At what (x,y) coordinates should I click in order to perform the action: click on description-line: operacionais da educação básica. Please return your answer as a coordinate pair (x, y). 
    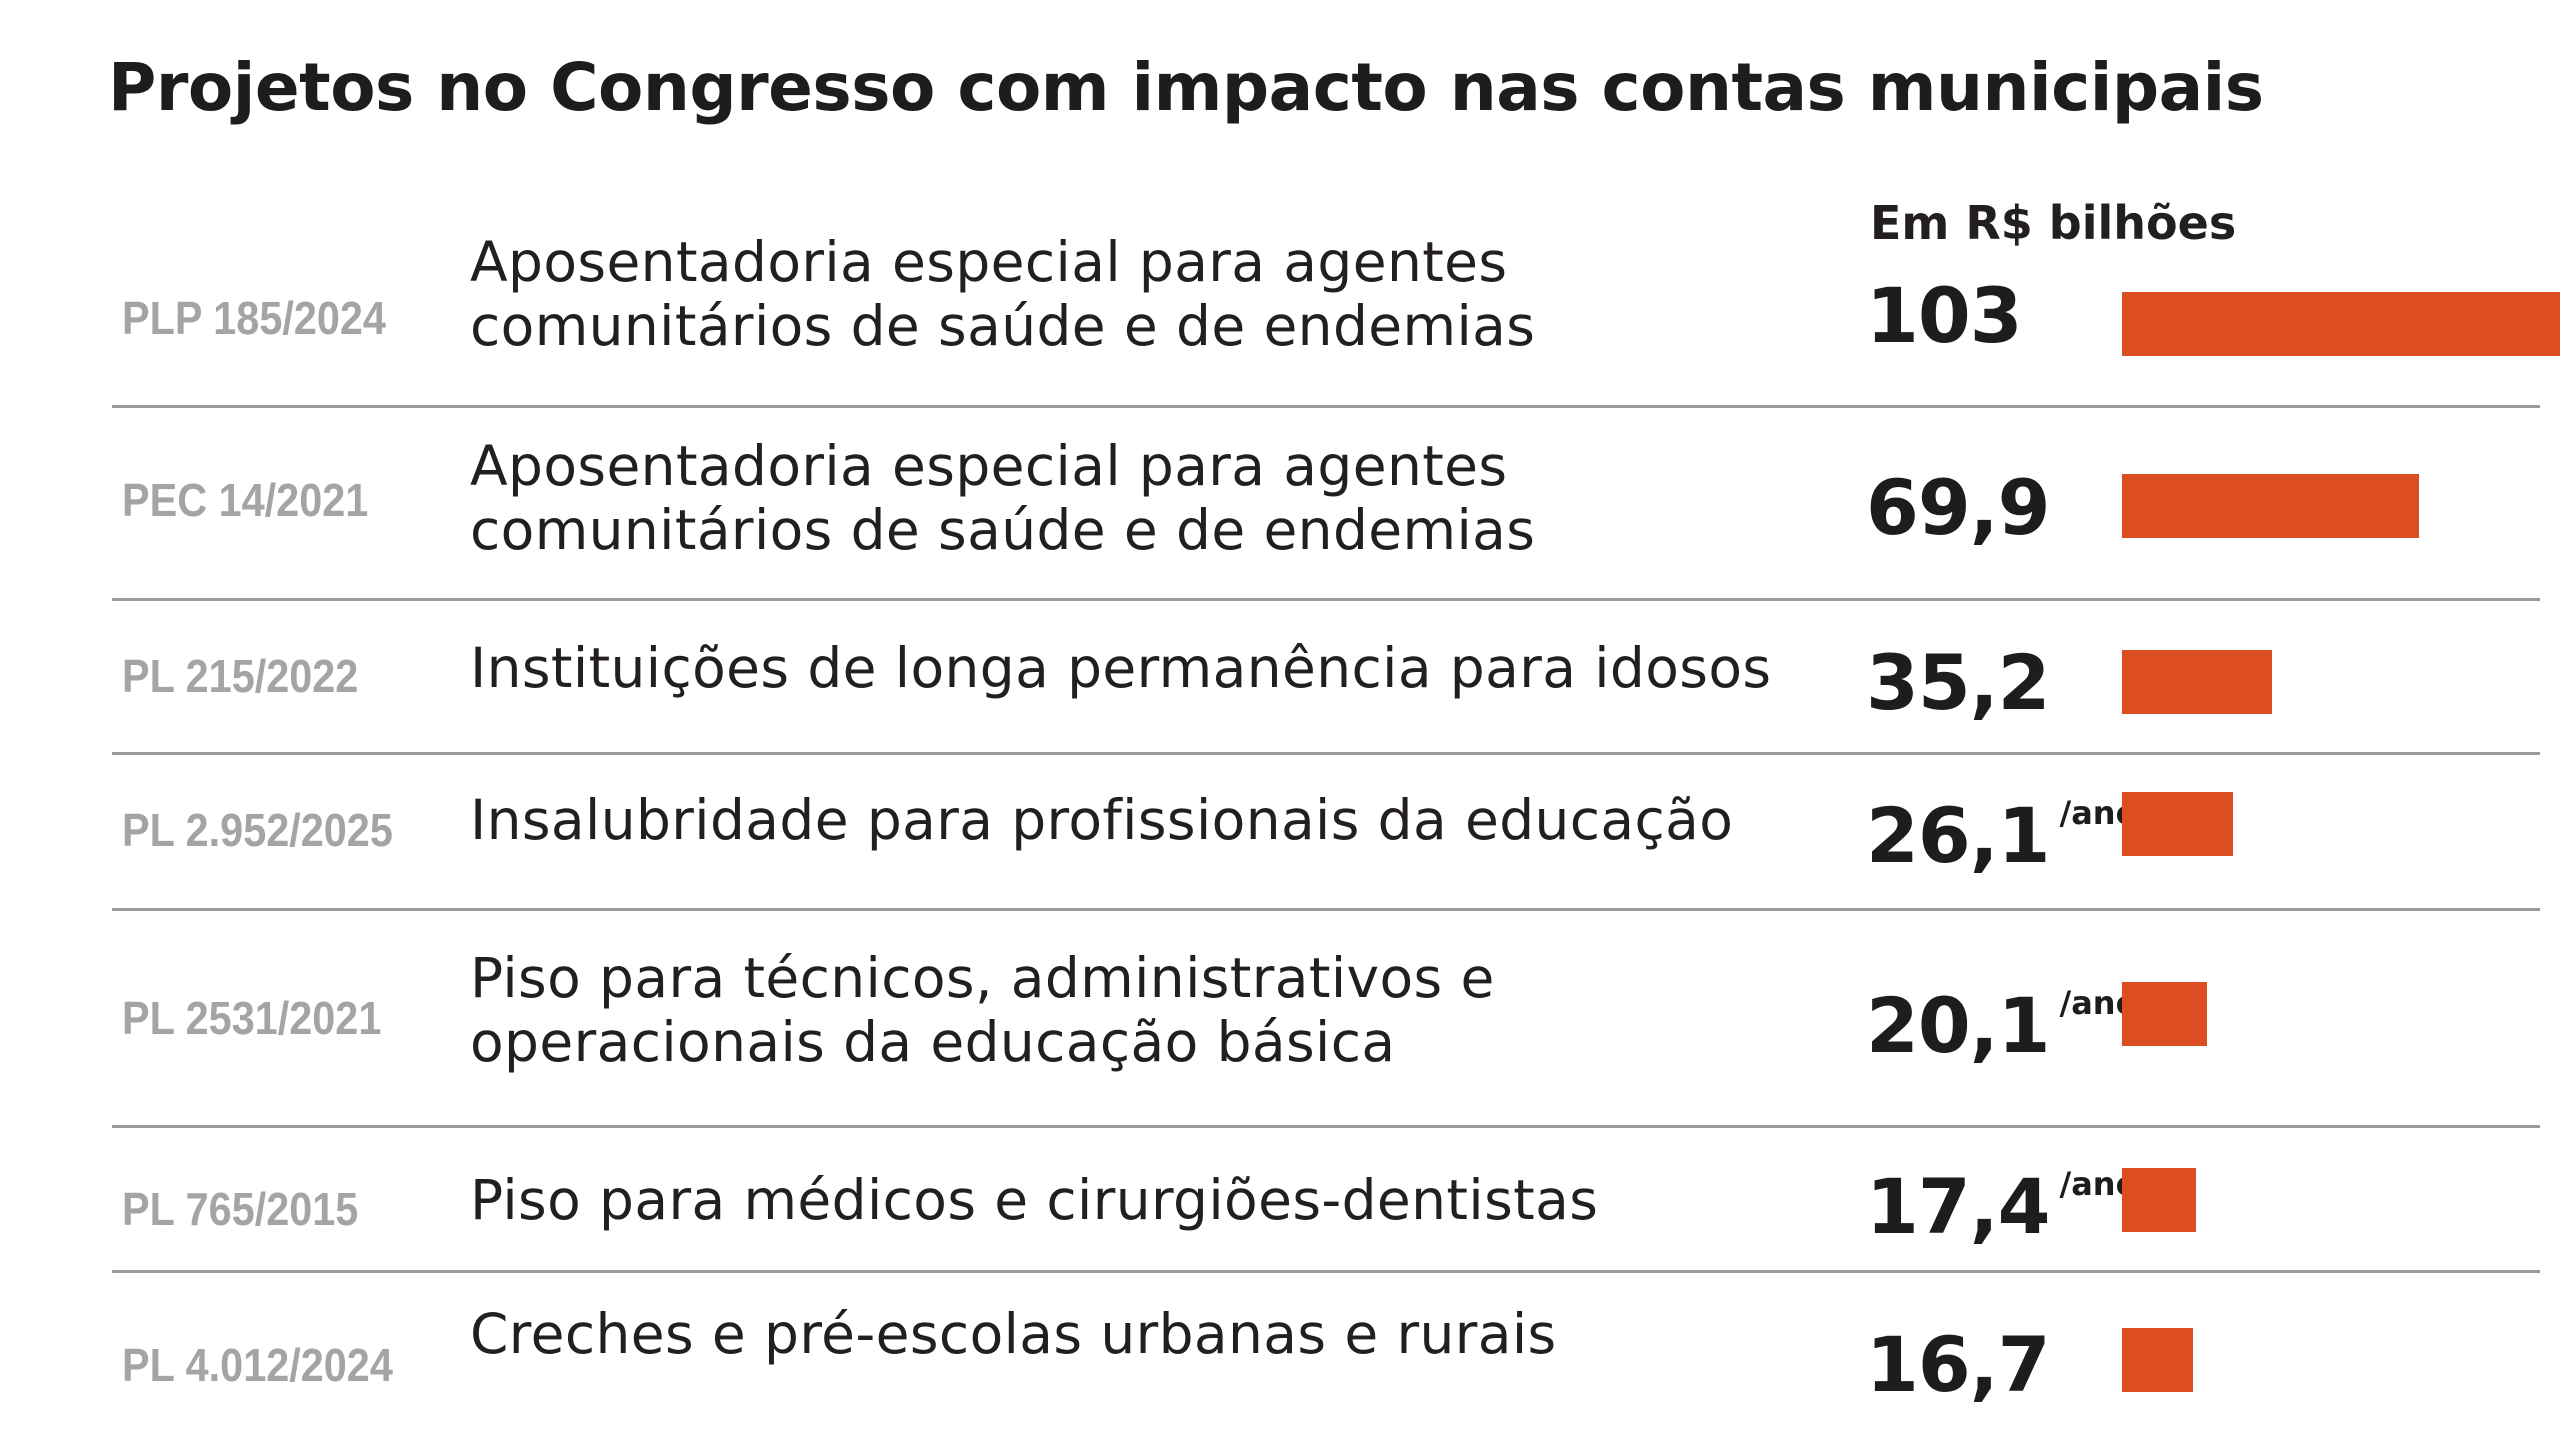
    Looking at the image, I should click on (933, 1042).